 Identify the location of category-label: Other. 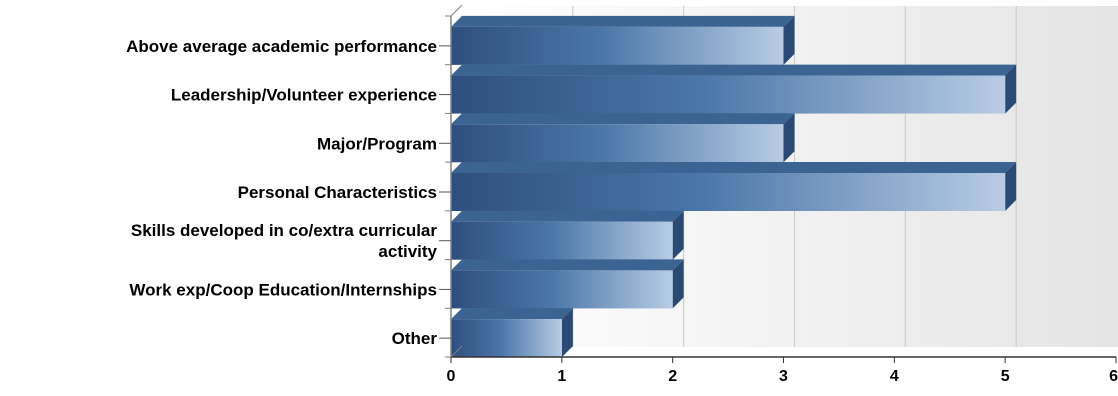
(415, 338).